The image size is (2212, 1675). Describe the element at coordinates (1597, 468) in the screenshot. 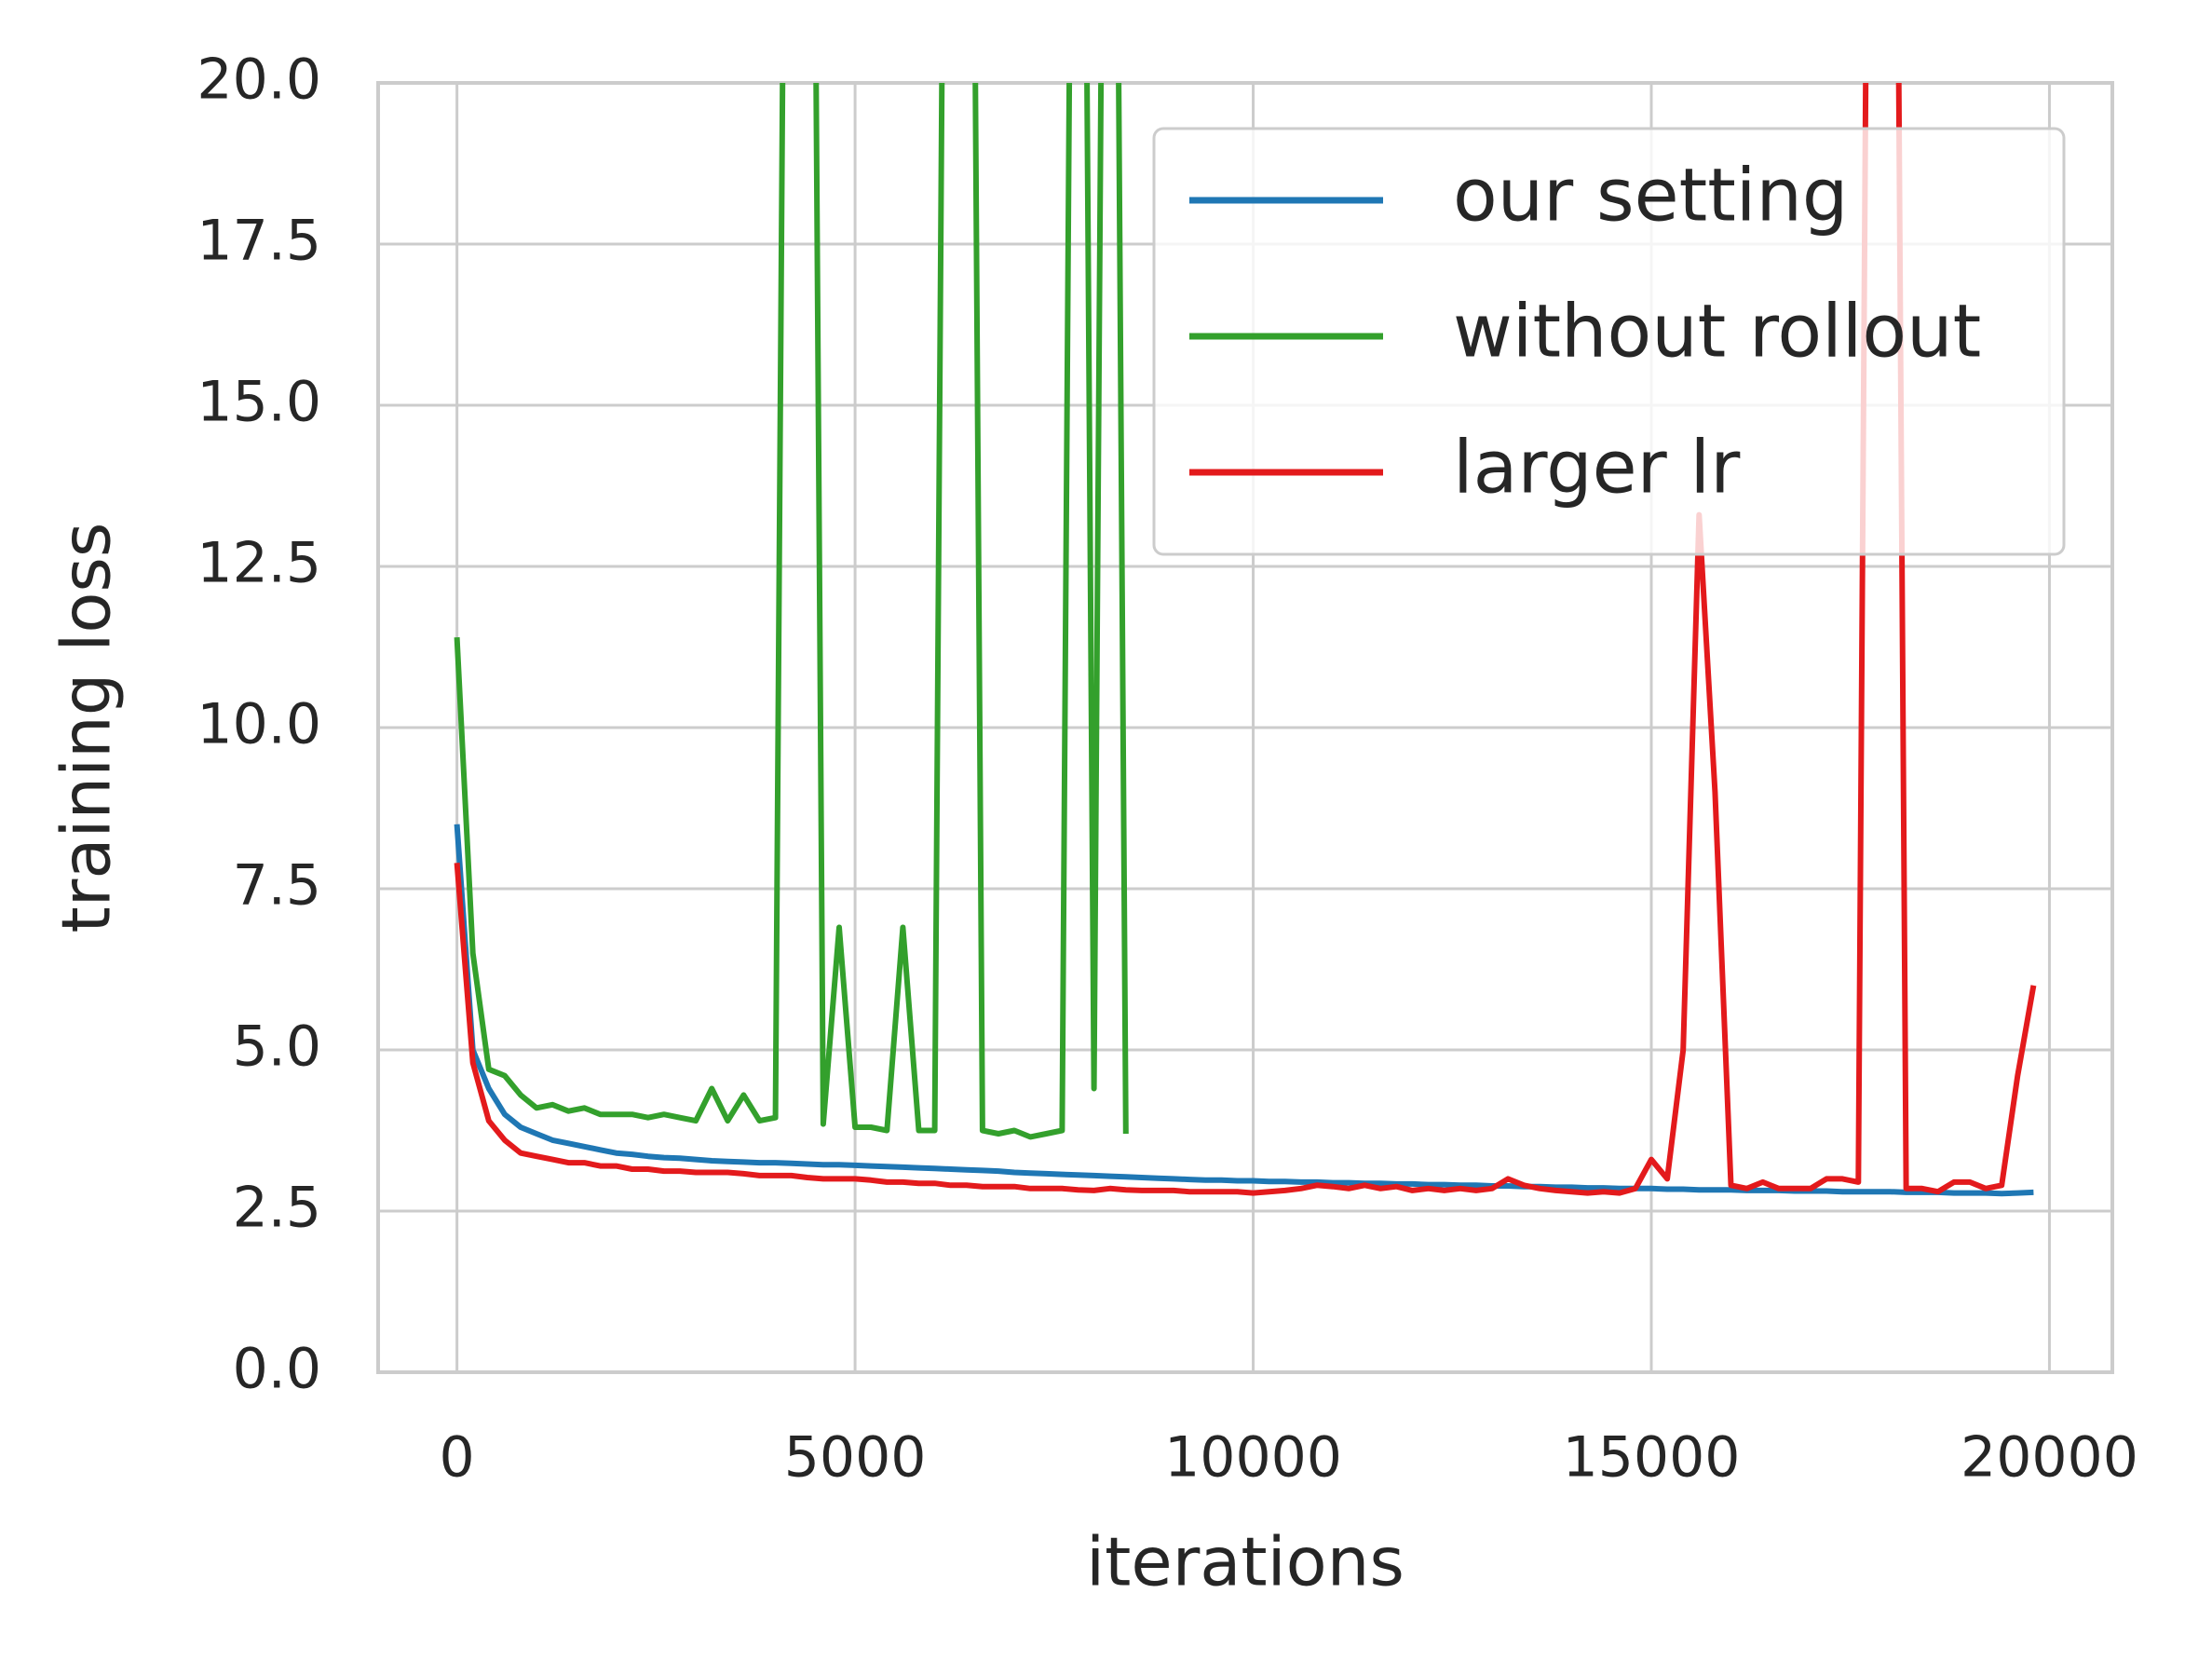

I see `legend-label: larger lr` at that location.